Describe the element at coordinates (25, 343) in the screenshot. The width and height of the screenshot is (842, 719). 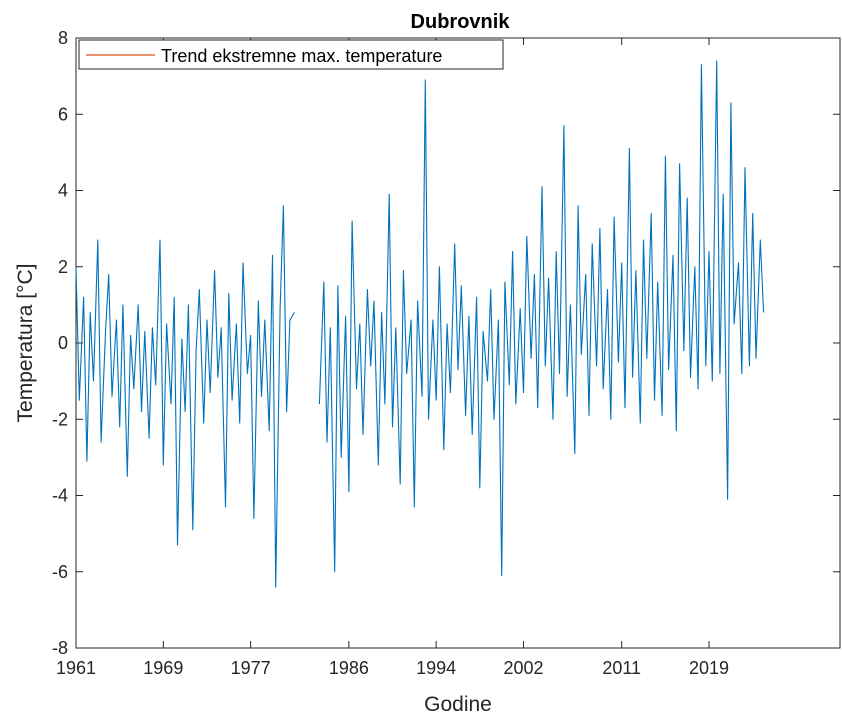
I see `y-axis-title: Temperatura [°C]` at that location.